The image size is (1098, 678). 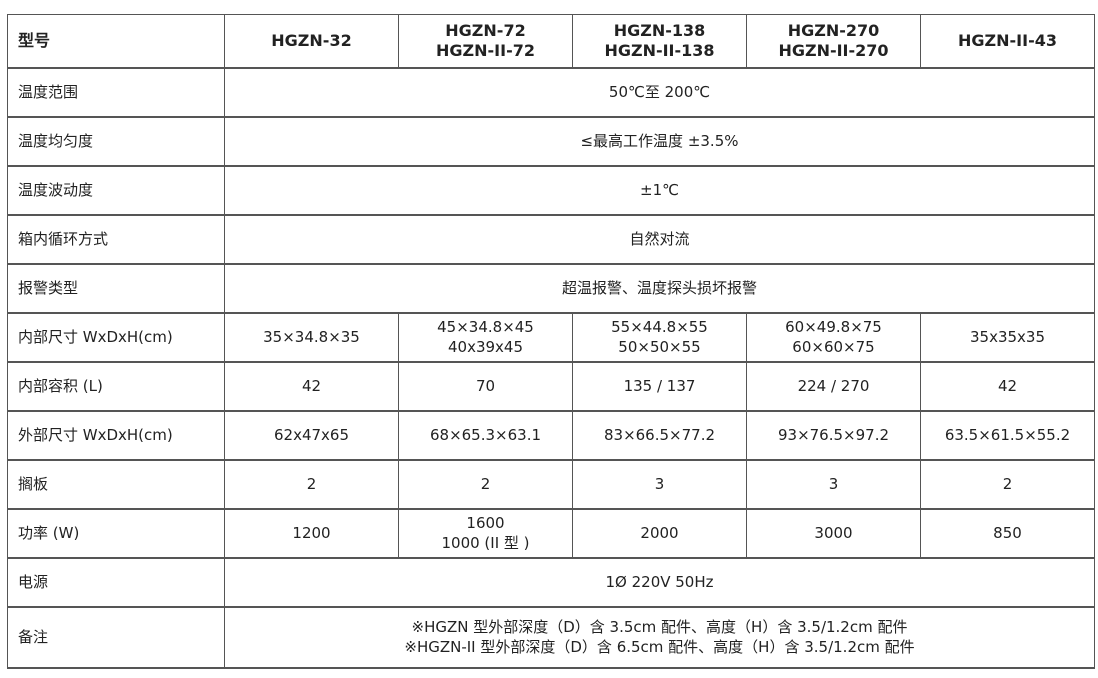 I want to click on value-cell: 1600 1000 (II 型 ), so click(x=485, y=533).